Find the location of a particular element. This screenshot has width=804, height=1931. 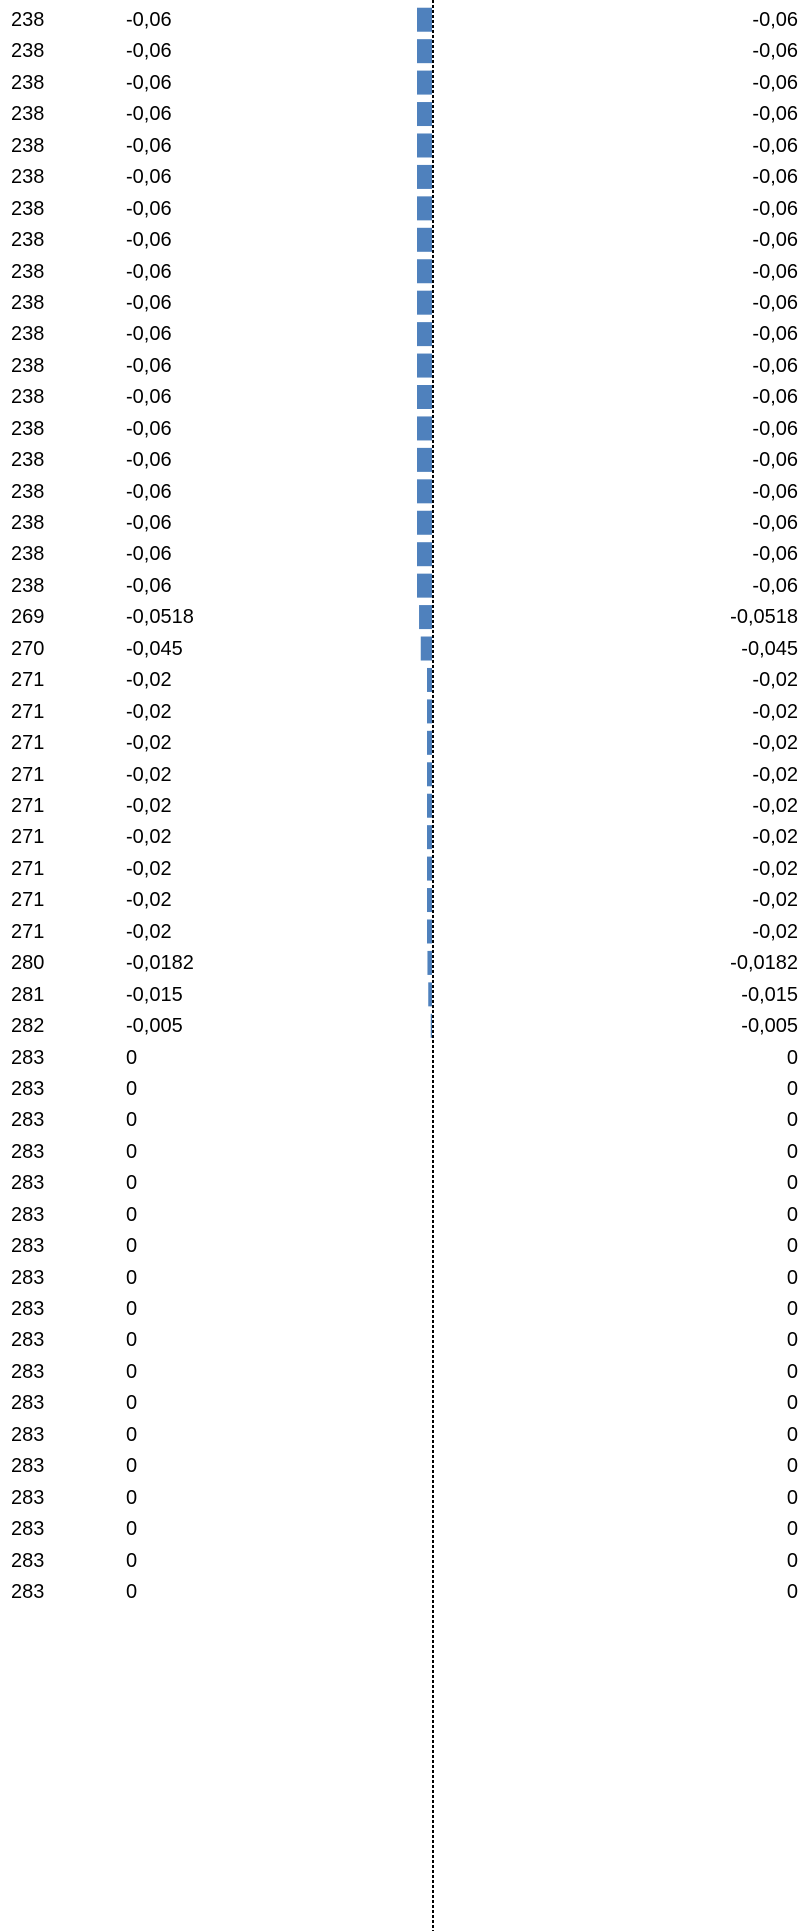

table-row: 280 -0,0182 -0,0182 is located at coordinates (402, 962).